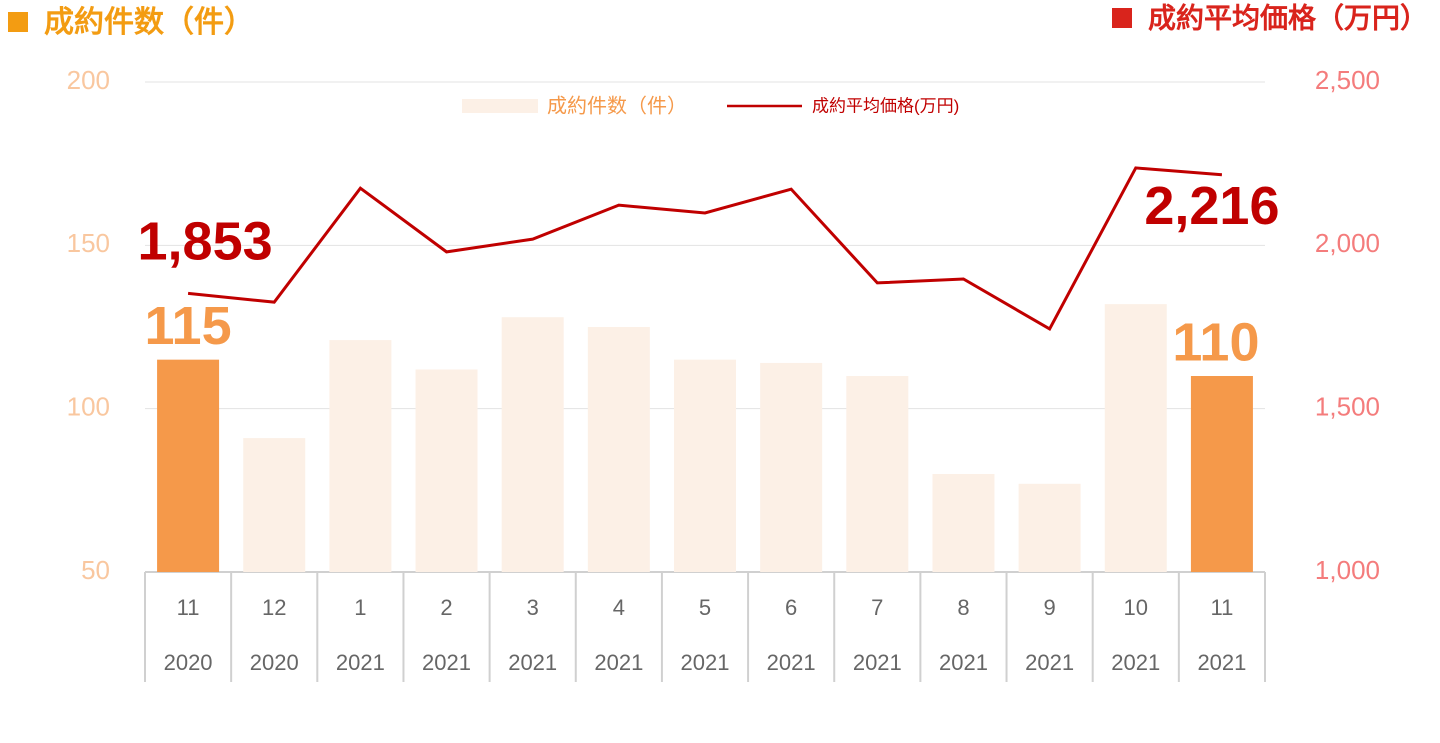 This screenshot has height=743, width=1440. I want to click on y2-axis-title: 成約平均価格（万円）, so click(1288, 17).